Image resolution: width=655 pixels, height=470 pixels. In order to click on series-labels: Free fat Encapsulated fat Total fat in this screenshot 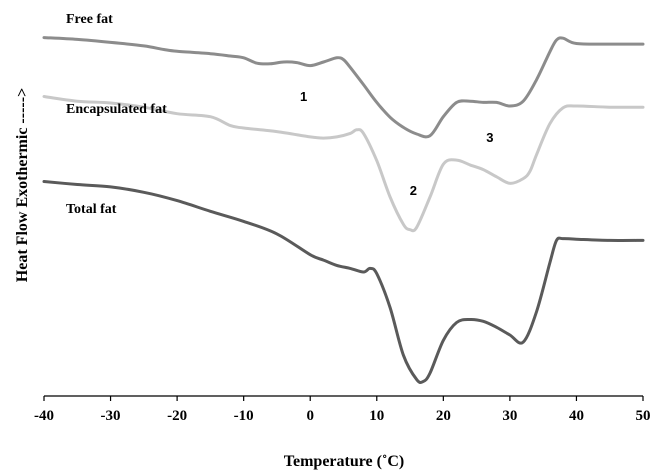, I will do `click(116, 114)`.